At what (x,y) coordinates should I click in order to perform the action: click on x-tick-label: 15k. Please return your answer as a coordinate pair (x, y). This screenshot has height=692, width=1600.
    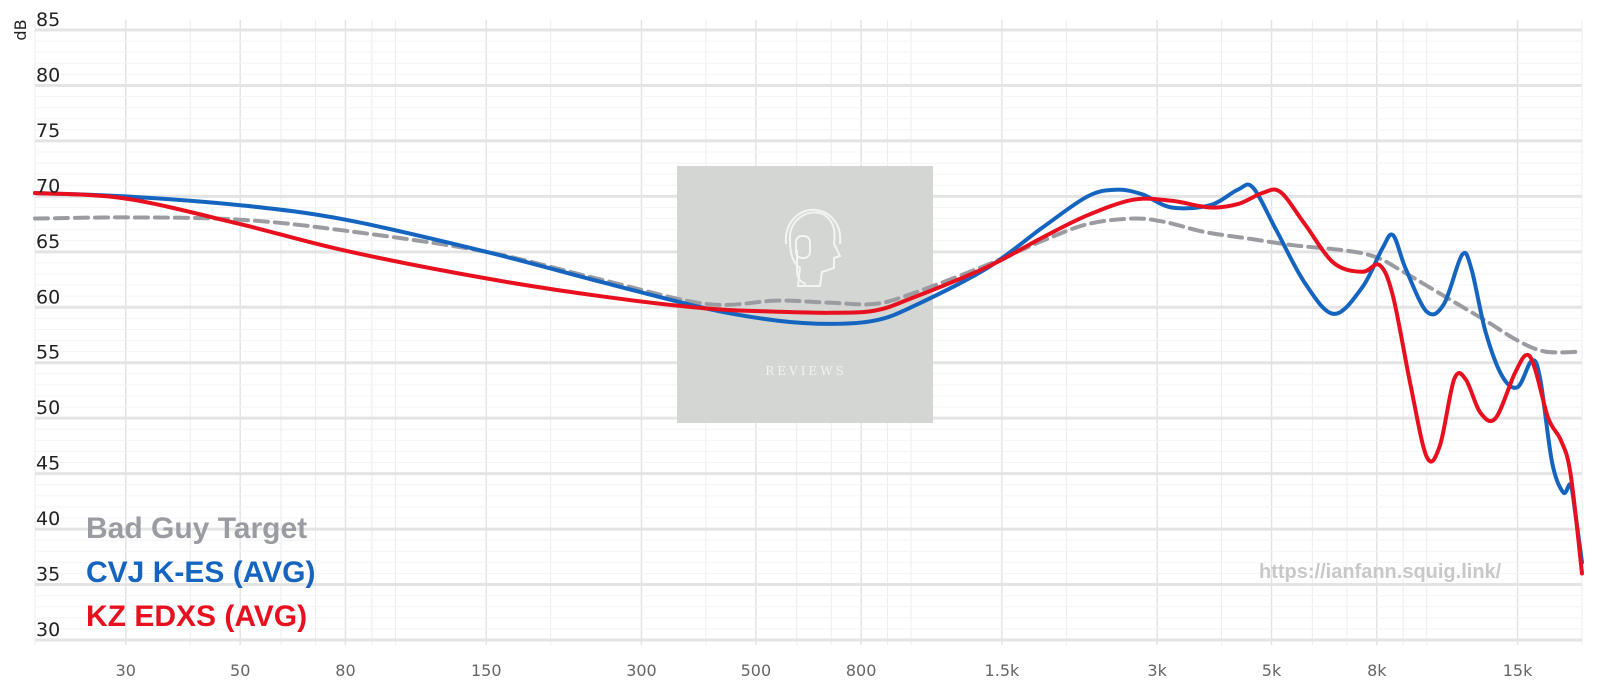
    Looking at the image, I should click on (1518, 670).